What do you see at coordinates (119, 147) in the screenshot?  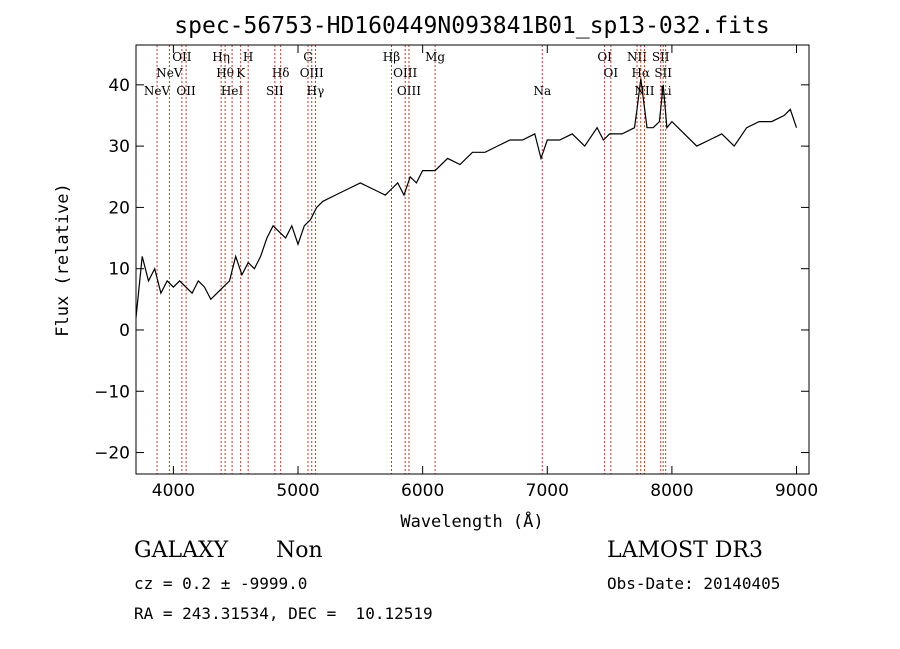 I see `y-tick-label: 30` at bounding box center [119, 147].